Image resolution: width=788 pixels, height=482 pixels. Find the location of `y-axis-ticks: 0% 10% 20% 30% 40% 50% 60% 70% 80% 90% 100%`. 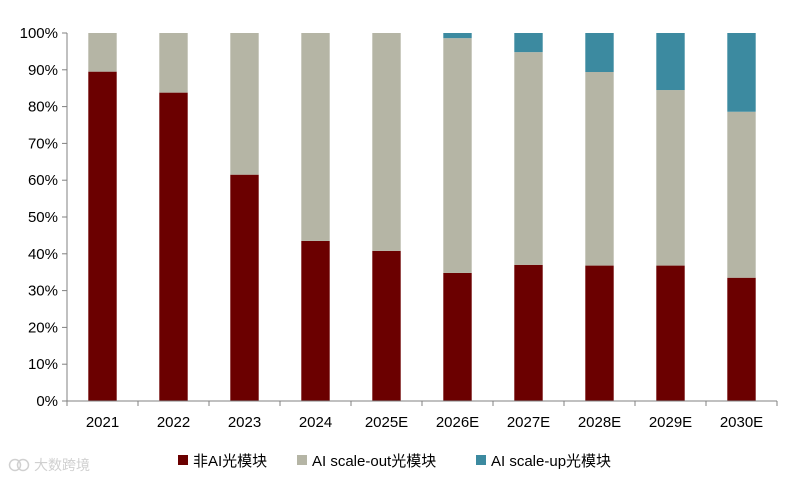

y-axis-ticks: 0% 10% 20% 30% 40% 50% 60% 70% 80% 90% 100% is located at coordinates (43, 217).